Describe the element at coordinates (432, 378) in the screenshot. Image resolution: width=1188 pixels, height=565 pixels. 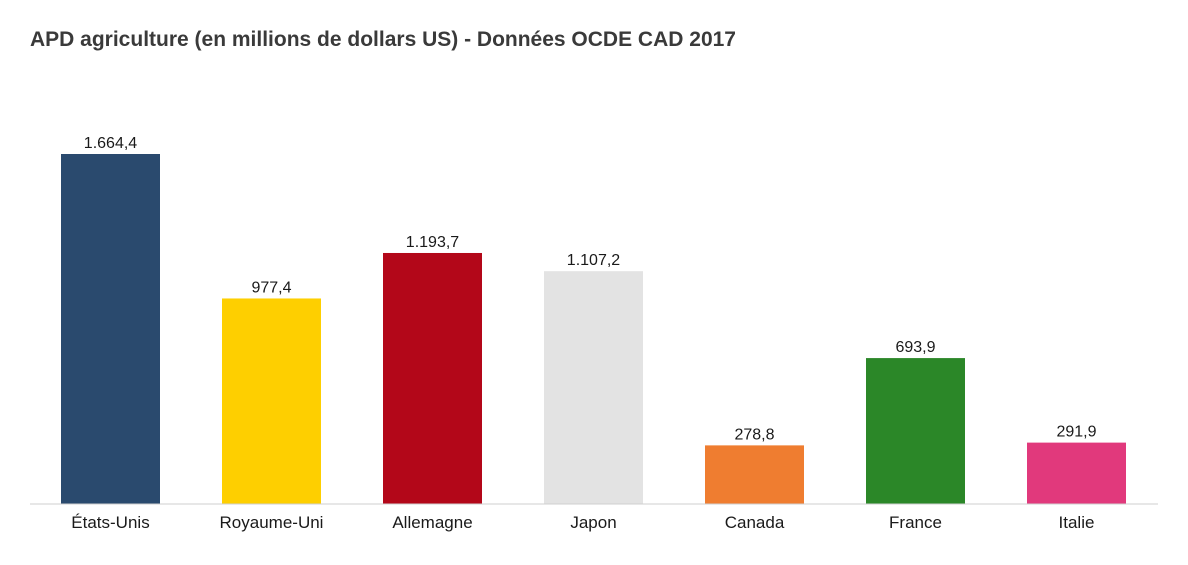
I see `bar-allemagne` at that location.